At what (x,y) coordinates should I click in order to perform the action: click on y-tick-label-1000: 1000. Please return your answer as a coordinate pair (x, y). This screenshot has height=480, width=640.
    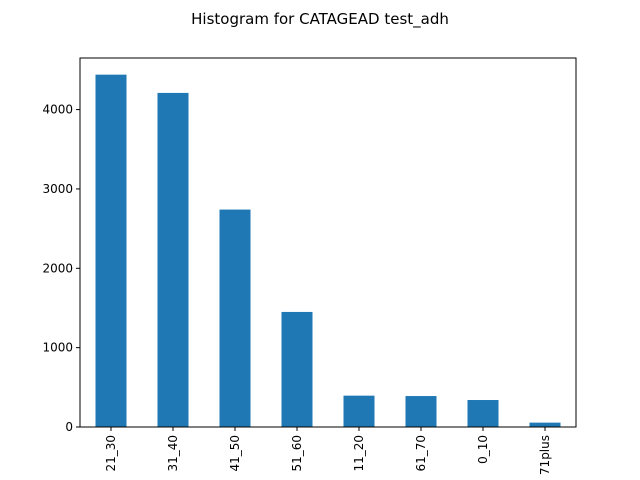
    Looking at the image, I should click on (57, 348).